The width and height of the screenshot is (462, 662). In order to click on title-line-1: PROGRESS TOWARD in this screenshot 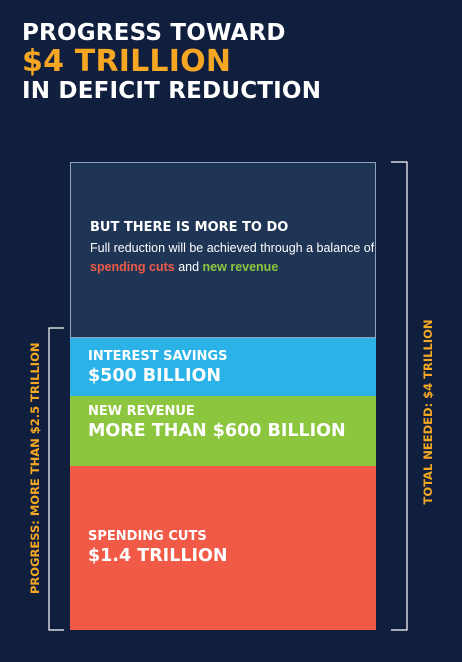, I will do `click(154, 33)`.